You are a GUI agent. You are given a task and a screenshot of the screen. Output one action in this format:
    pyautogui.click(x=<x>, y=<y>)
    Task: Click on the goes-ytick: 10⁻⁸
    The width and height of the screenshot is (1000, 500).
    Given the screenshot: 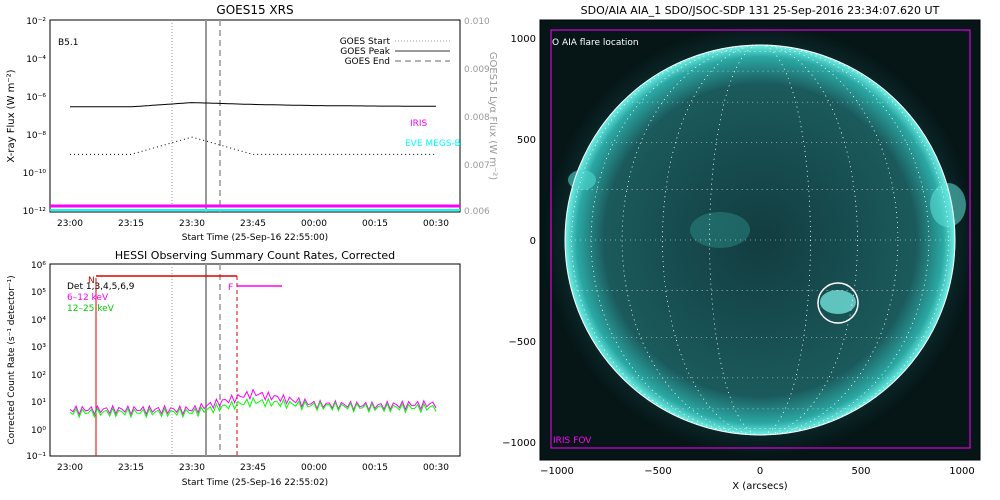 What is the action you would take?
    pyautogui.click(x=36, y=136)
    